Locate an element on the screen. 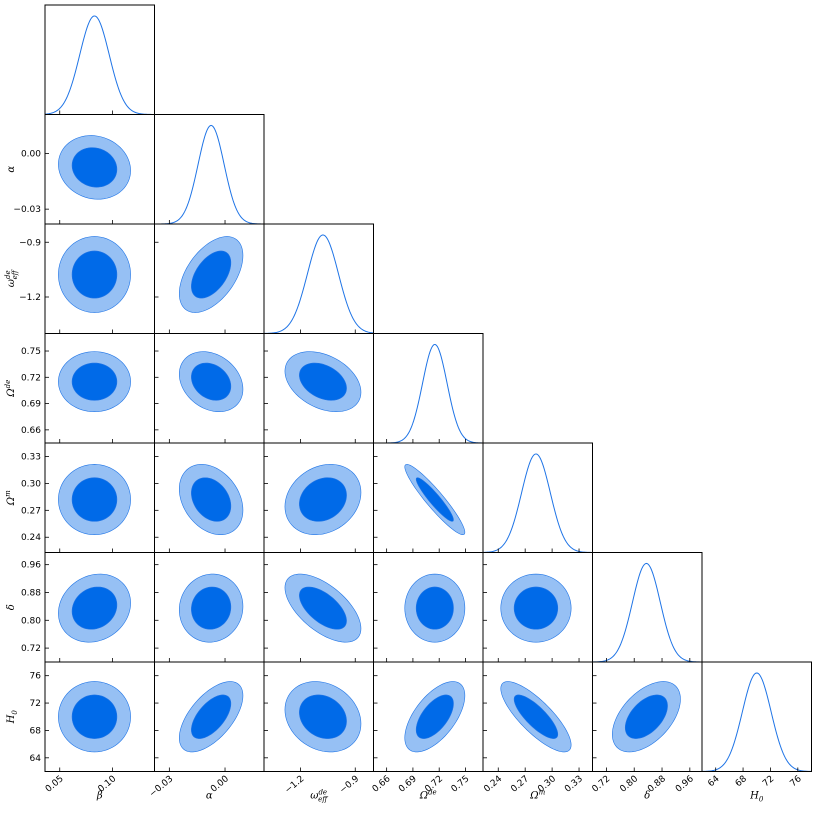 This screenshot has width=817, height=817. x-tick-label: 0.75 is located at coordinates (461, 784).